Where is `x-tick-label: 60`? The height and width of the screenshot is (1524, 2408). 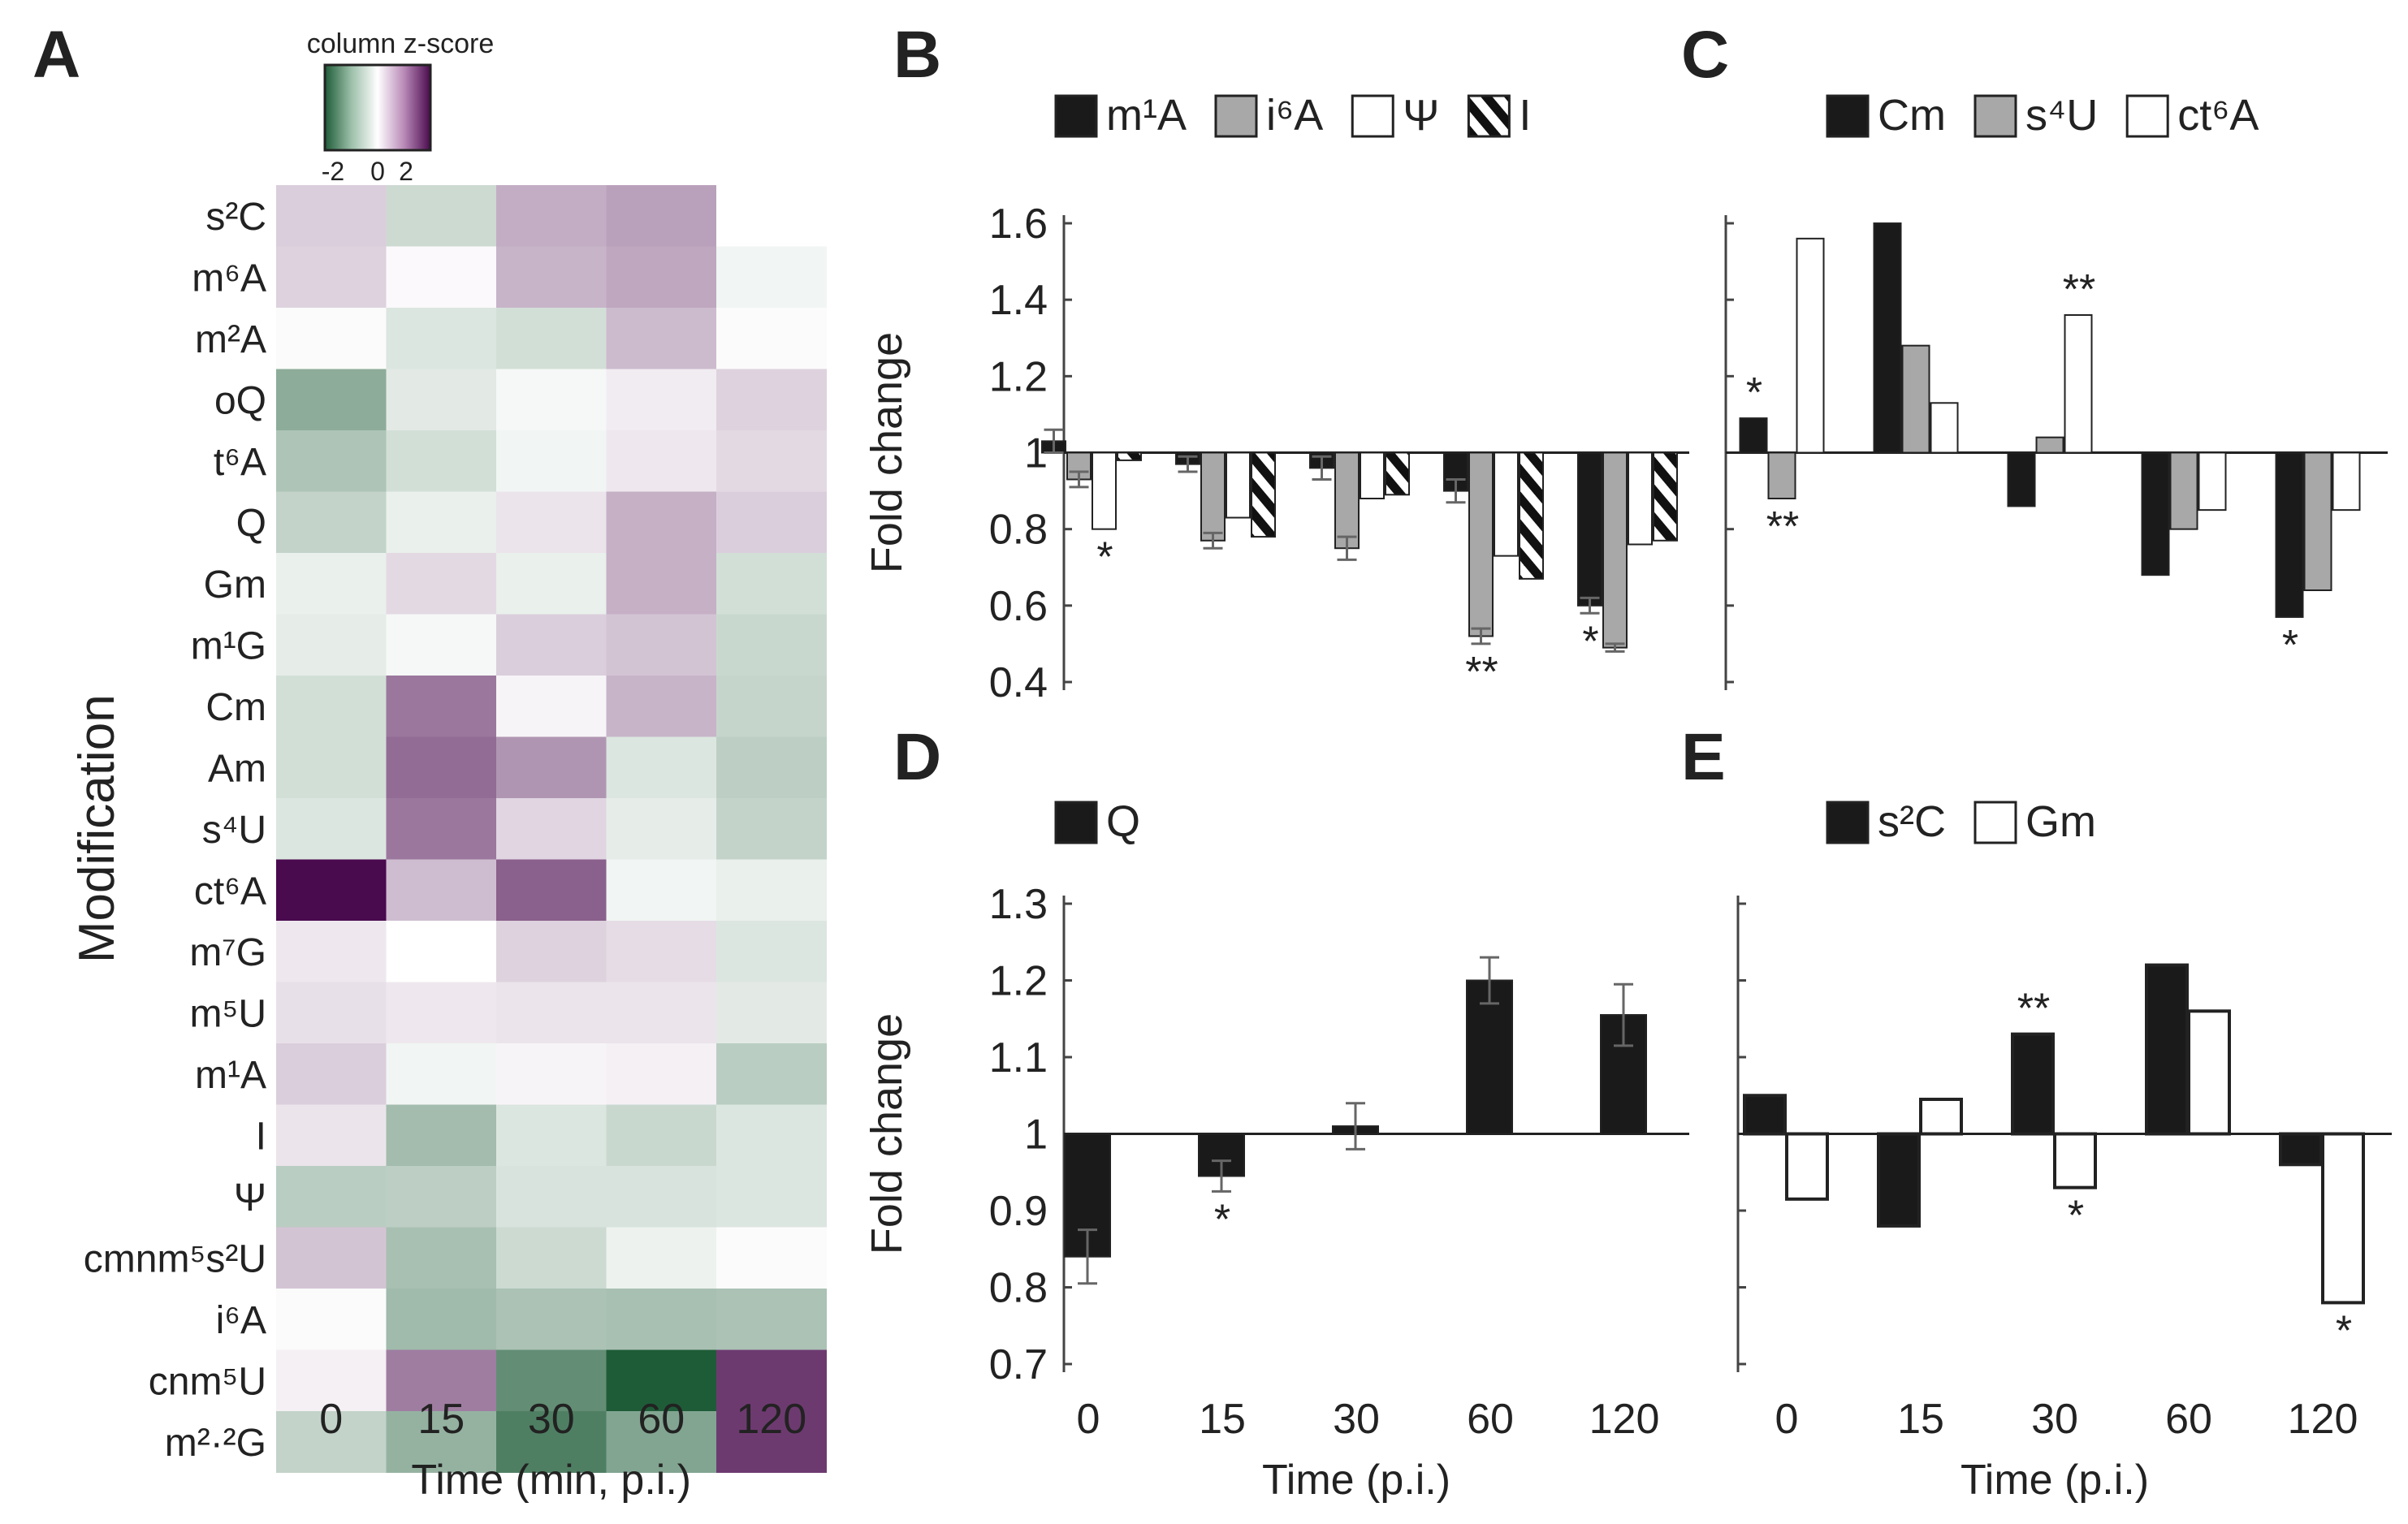 x-tick-label: 60 is located at coordinates (2188, 1419).